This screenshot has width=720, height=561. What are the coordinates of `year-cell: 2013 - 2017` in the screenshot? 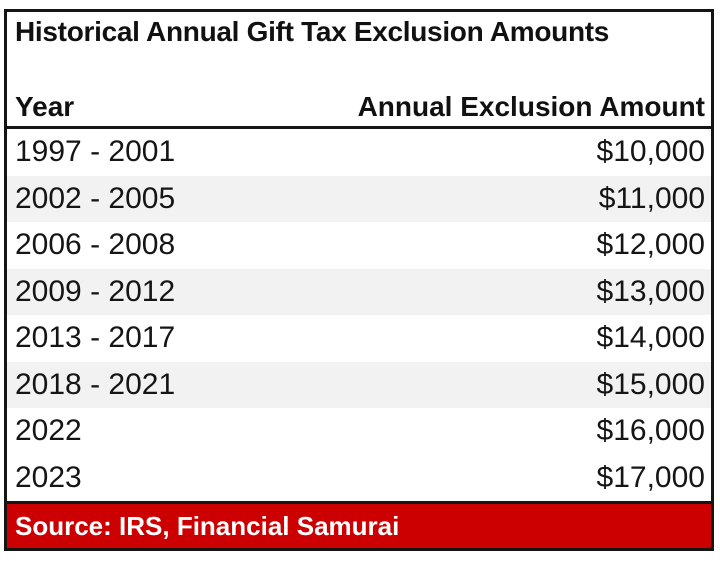 It's located at (95, 338).